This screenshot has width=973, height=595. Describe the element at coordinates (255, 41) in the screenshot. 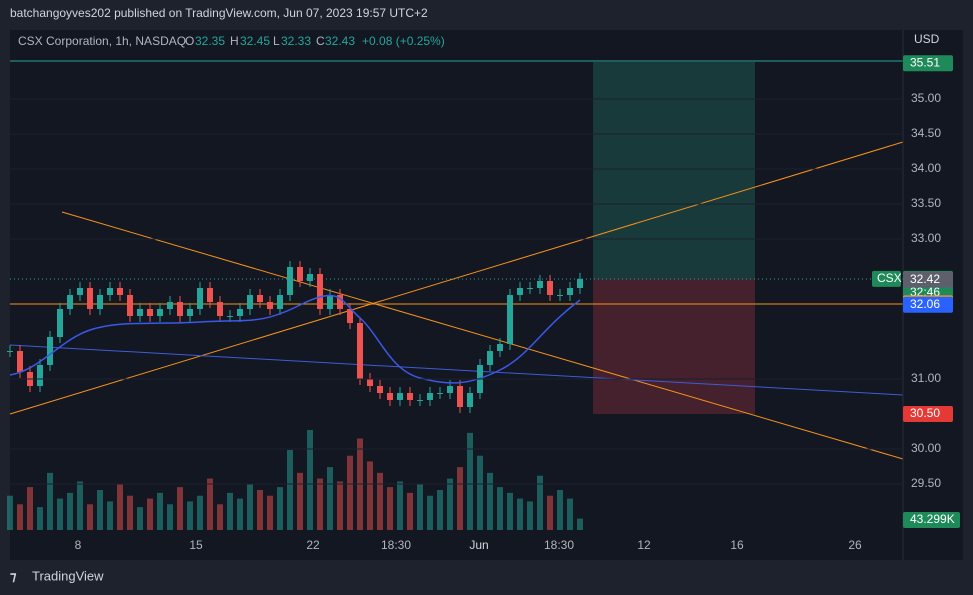

I see `h: 32.45` at that location.